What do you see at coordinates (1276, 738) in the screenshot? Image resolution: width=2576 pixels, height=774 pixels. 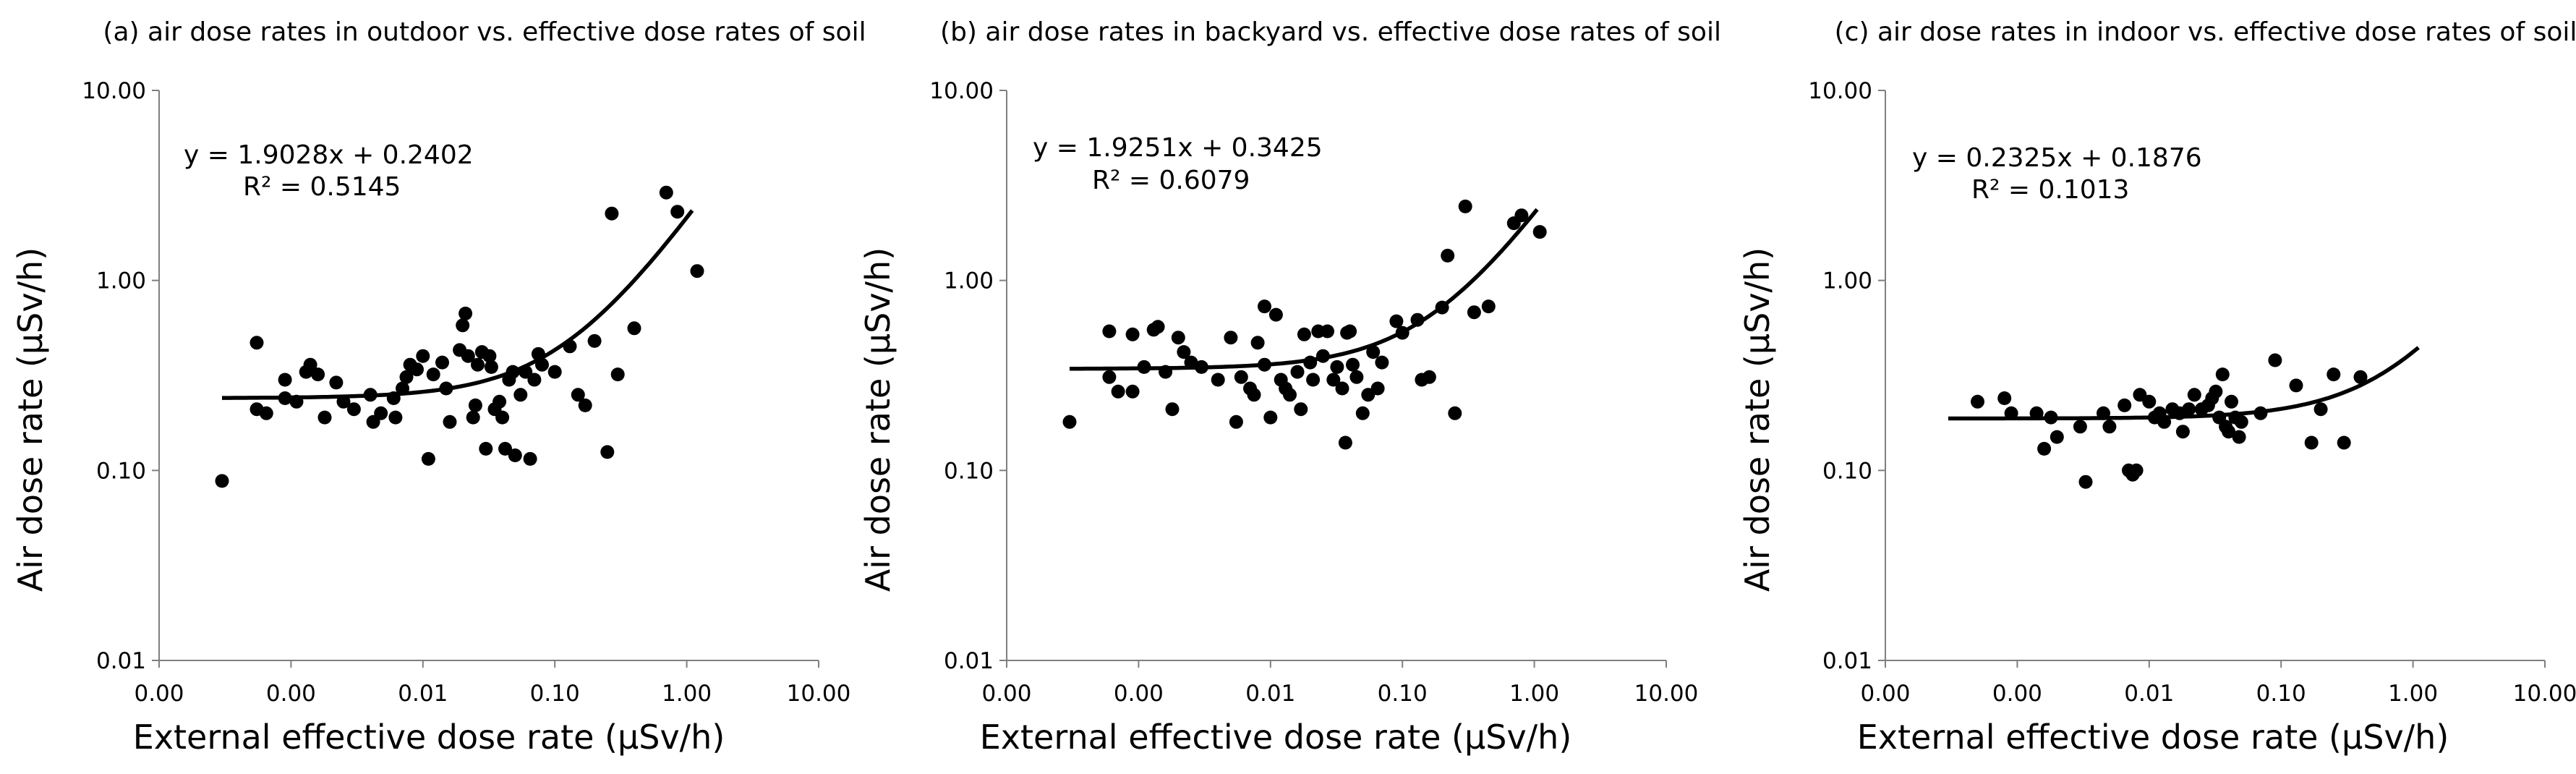 I see `panel-b-x-axis-title: External effective dose rate (μSv/h)` at bounding box center [1276, 738].